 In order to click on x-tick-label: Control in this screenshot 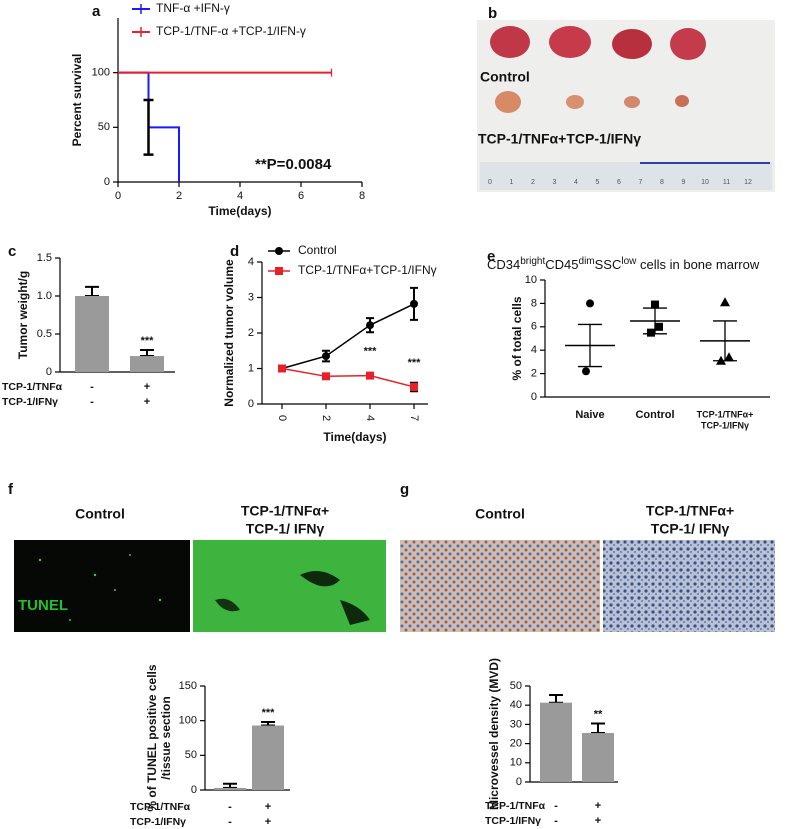, I will do `click(654, 415)`.